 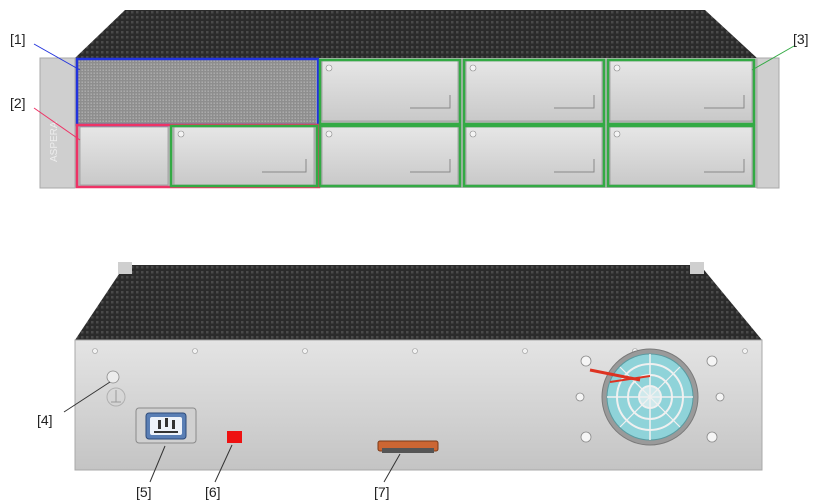 I want to click on status-led-icon, so click(x=234, y=437).